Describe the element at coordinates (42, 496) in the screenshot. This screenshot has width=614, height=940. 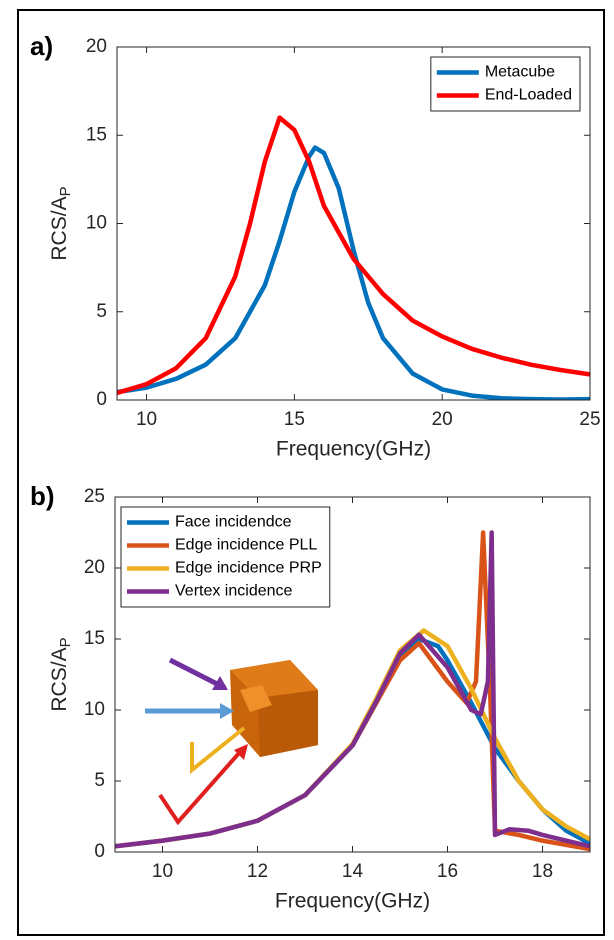
I see `panel-label: b)` at that location.